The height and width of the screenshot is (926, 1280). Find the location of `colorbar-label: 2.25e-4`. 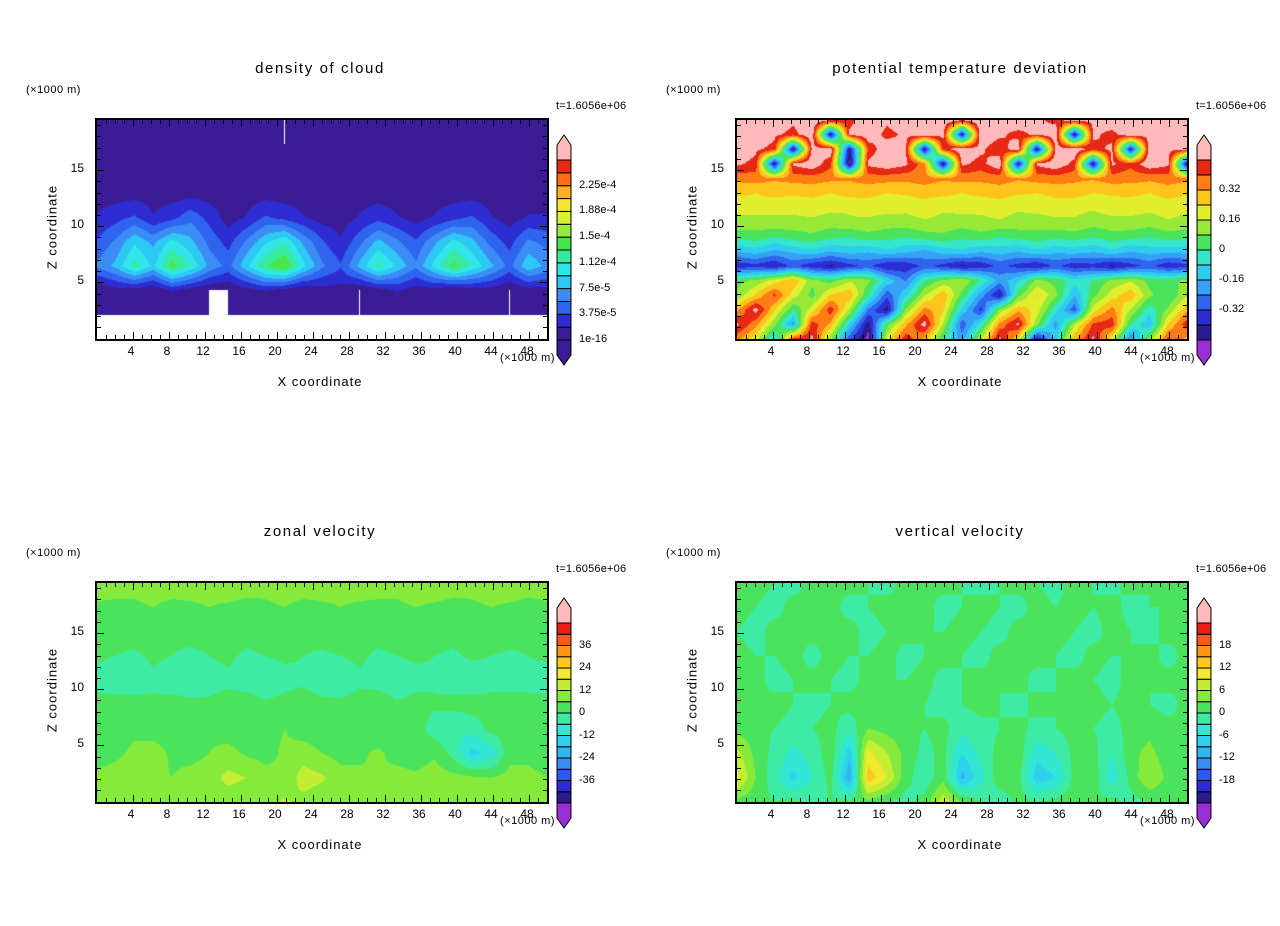

colorbar-label: 2.25e-4 is located at coordinates (598, 184).